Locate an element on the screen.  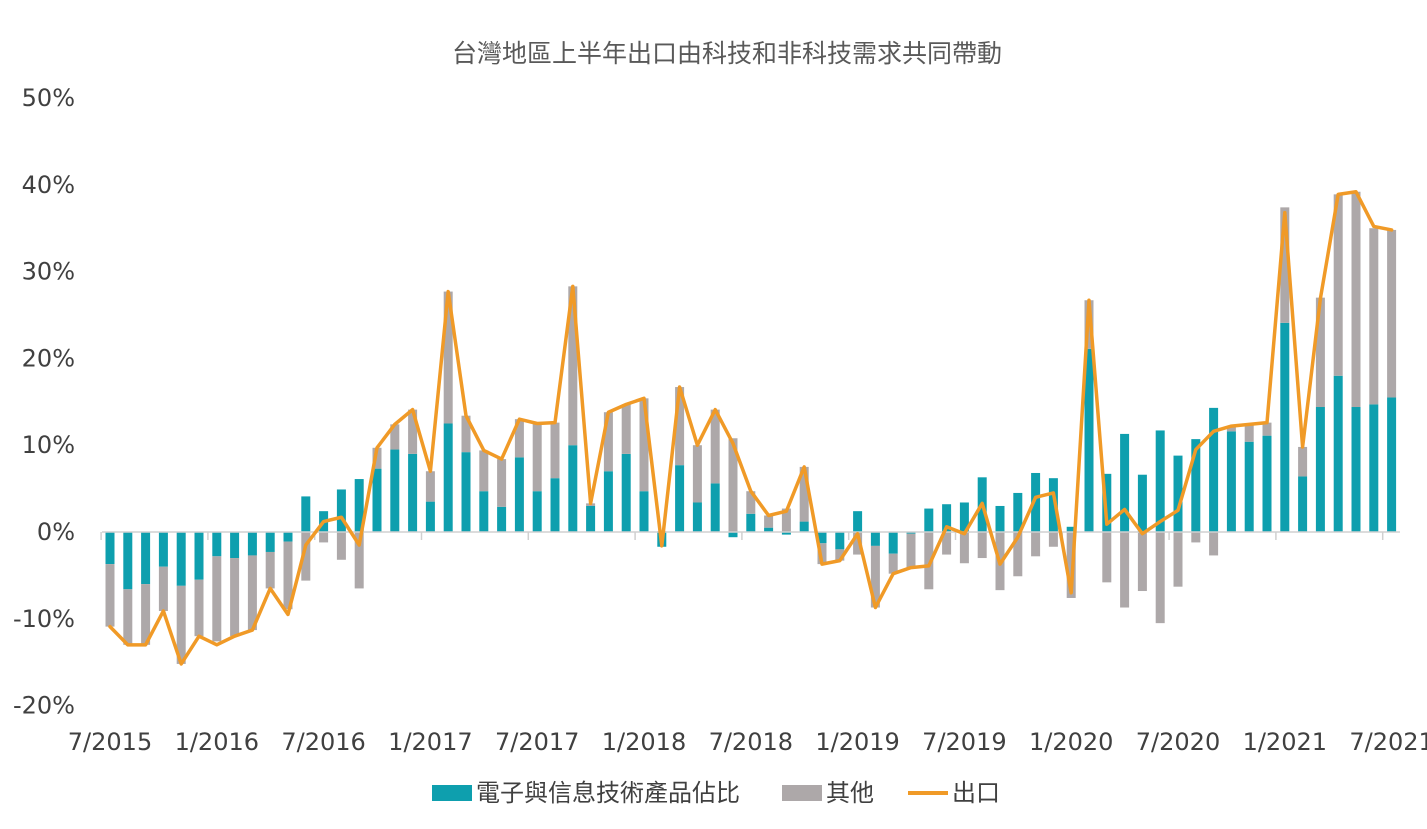
y-tick-label: -20% is located at coordinates (44, 706).